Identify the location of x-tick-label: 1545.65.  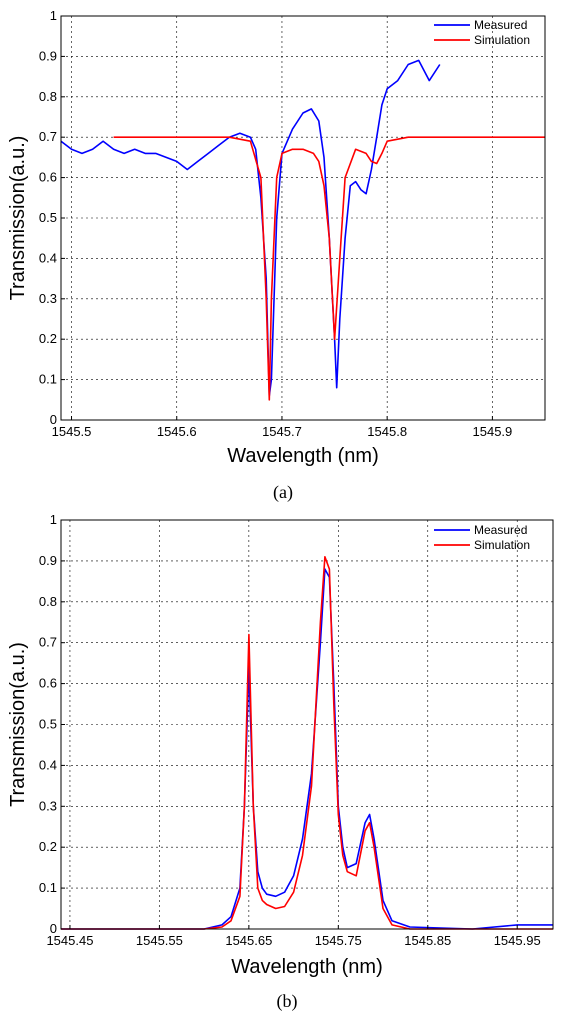
(248, 940).